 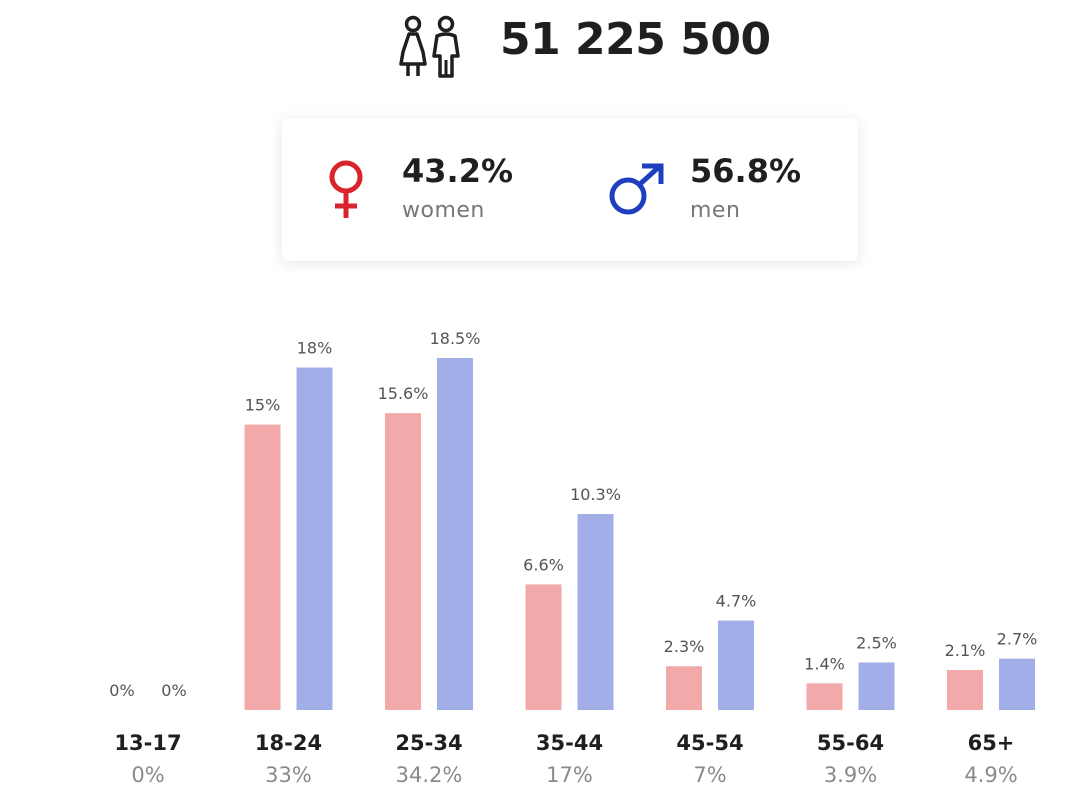 What do you see at coordinates (991, 743) in the screenshot?
I see `category-label-65+: 65+` at bounding box center [991, 743].